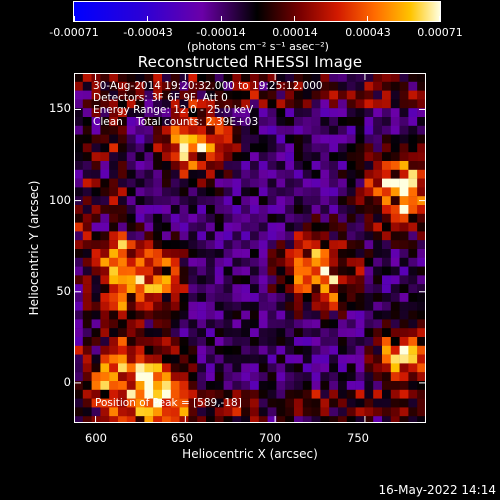 The width and height of the screenshot is (500, 500). What do you see at coordinates (160, 98) in the screenshot?
I see `annotation-detectors: Detectors: 3F 6F 9F, Att 0` at bounding box center [160, 98].